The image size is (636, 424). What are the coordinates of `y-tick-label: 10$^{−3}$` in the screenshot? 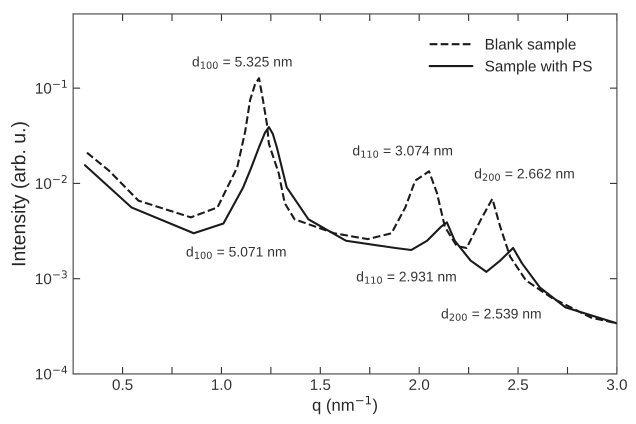 It's located at (51, 277).